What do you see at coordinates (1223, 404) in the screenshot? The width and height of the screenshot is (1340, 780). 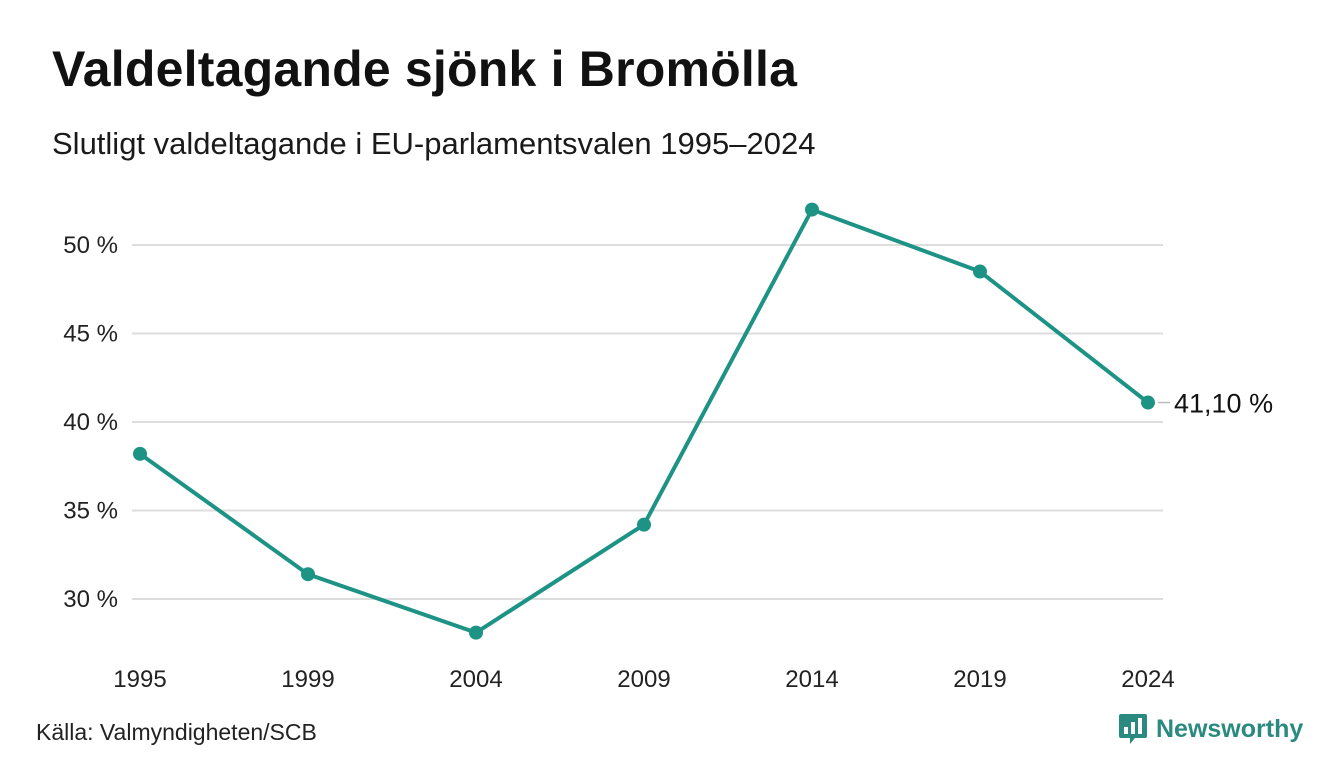 I see `end-value-label: 41,10 %` at bounding box center [1223, 404].